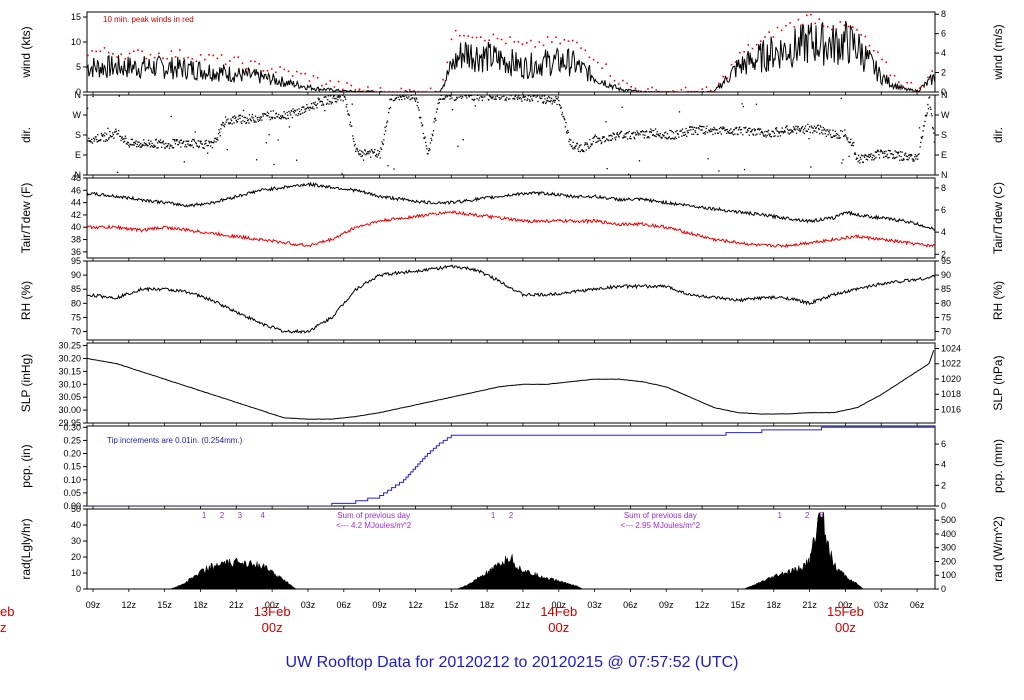 This screenshot has width=1024, height=700. What do you see at coordinates (76, 252) in the screenshot?
I see `left-tick-label: 36` at bounding box center [76, 252].